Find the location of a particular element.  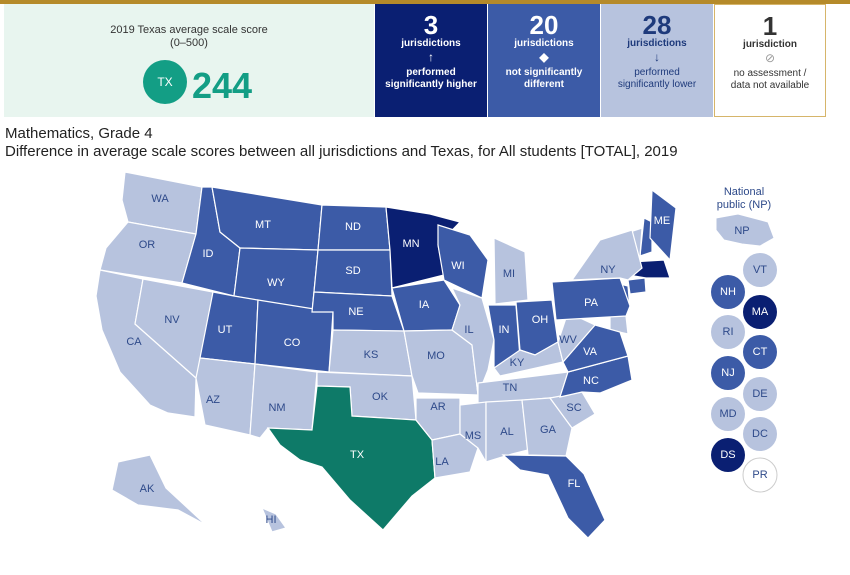

stat-description: performed significantly lower is located at coordinates (657, 79).